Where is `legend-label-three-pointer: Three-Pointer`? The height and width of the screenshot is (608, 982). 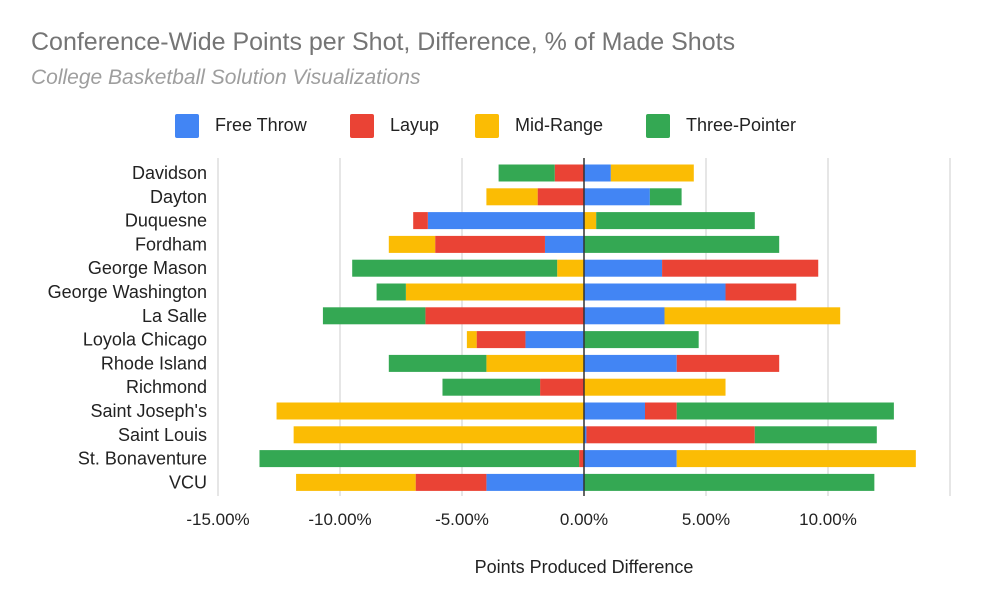 legend-label-three-pointer: Three-Pointer is located at coordinates (741, 125).